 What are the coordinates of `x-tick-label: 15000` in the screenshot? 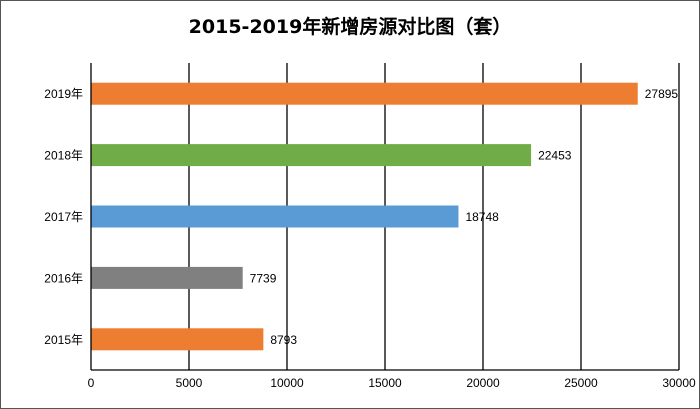 It's located at (385, 383).